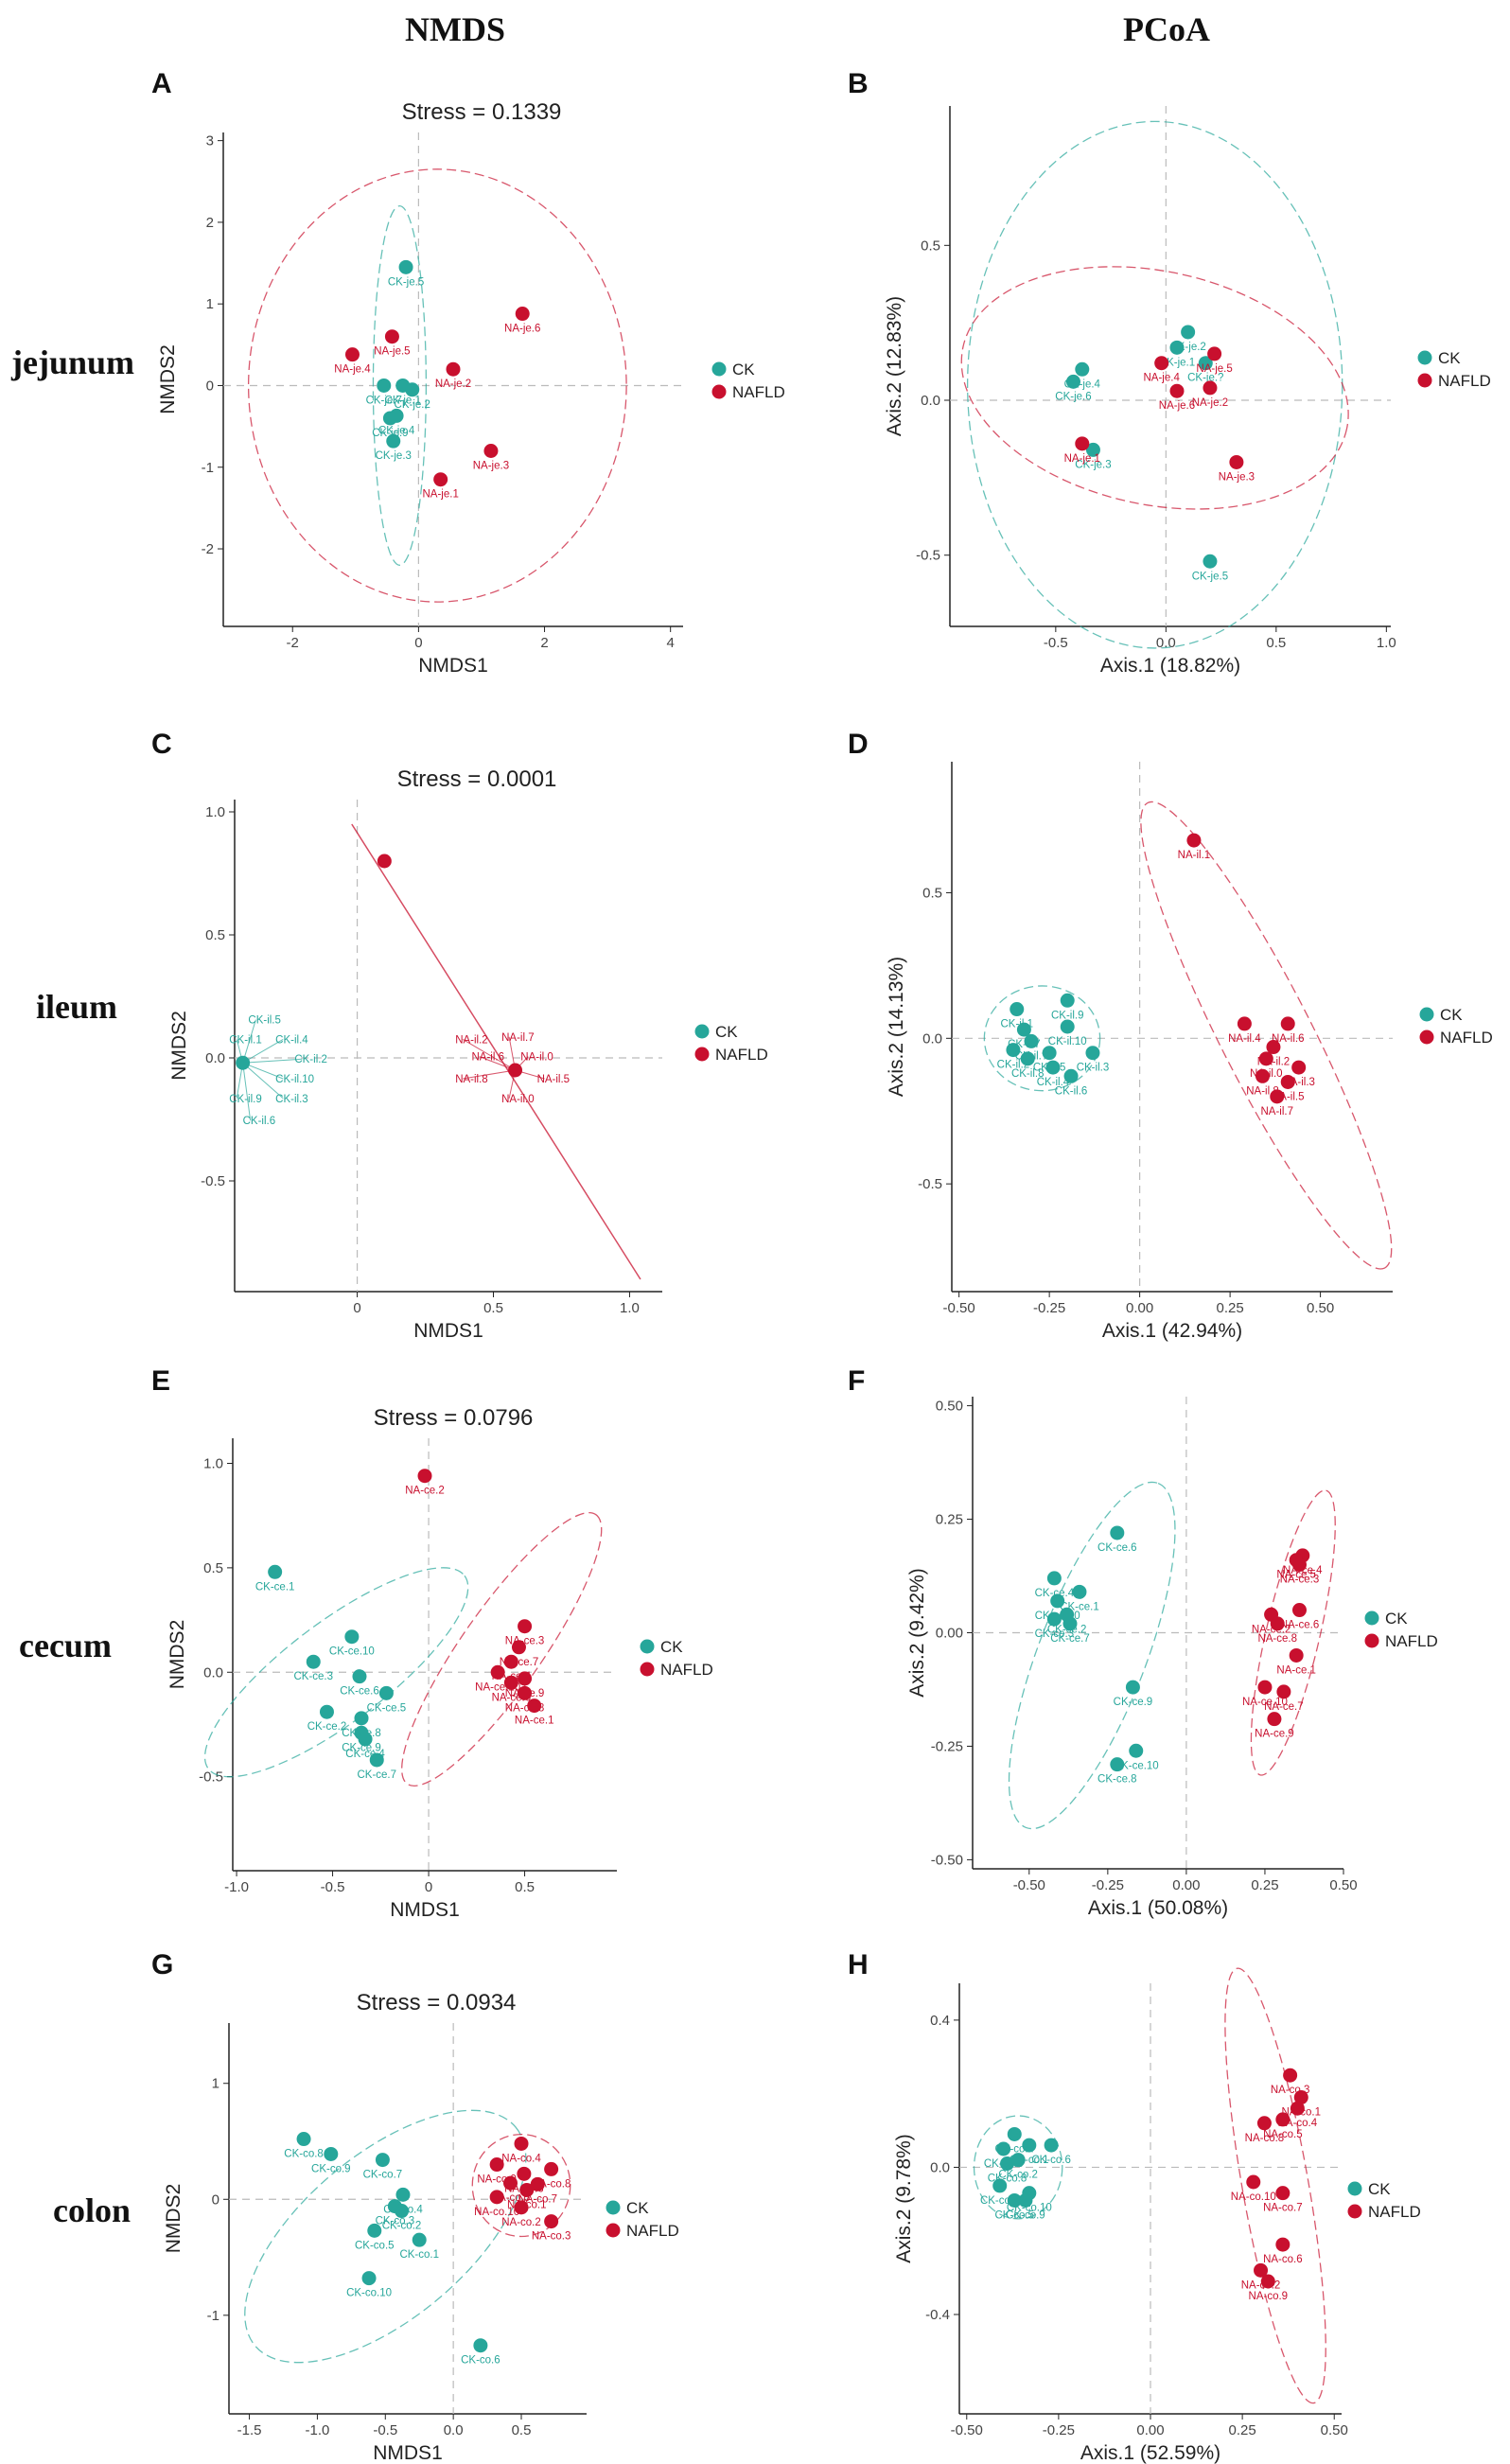 This screenshot has height=2464, width=1510. What do you see at coordinates (1049, 1308) in the screenshot?
I see `chart-d-x-tick-label: -0.25` at bounding box center [1049, 1308].